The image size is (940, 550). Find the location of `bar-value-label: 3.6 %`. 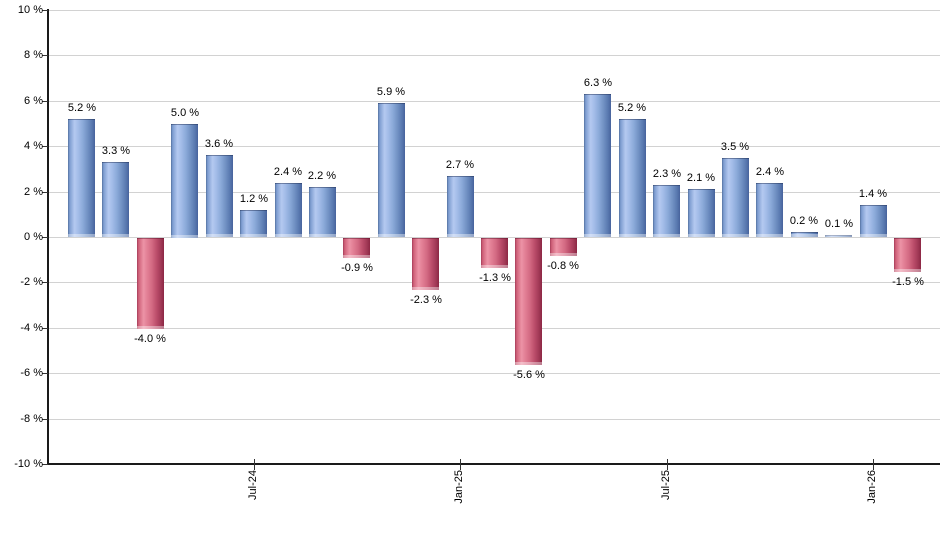

bar-value-label: 3.6 % is located at coordinates (219, 144).